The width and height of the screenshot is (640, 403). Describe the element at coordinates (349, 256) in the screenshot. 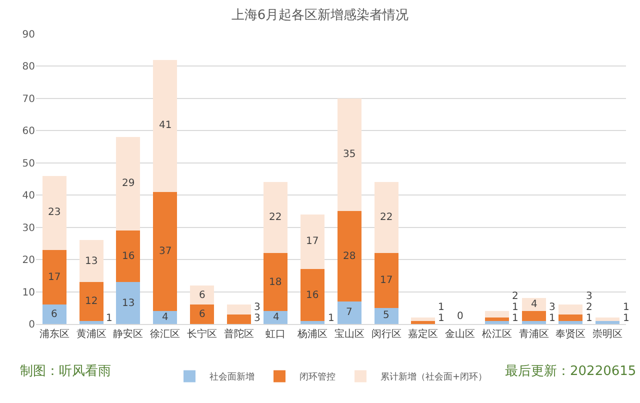

I see `data-label: 28` at that location.